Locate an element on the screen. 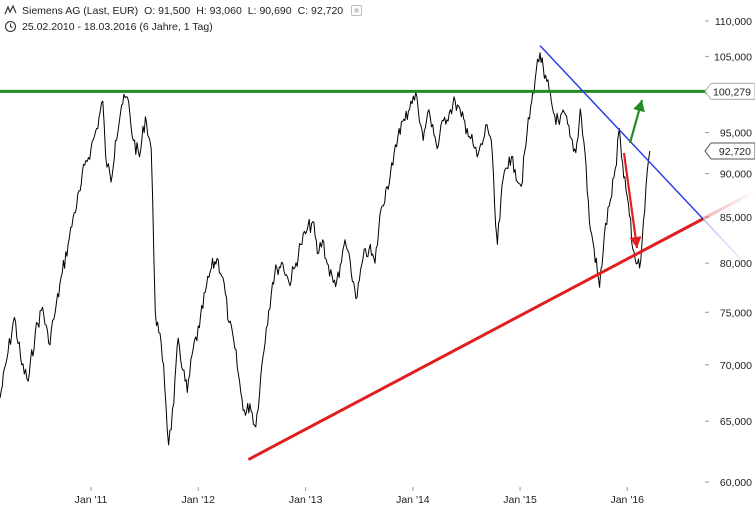 The width and height of the screenshot is (755, 514). close-value: C: 92,720 is located at coordinates (320, 10).